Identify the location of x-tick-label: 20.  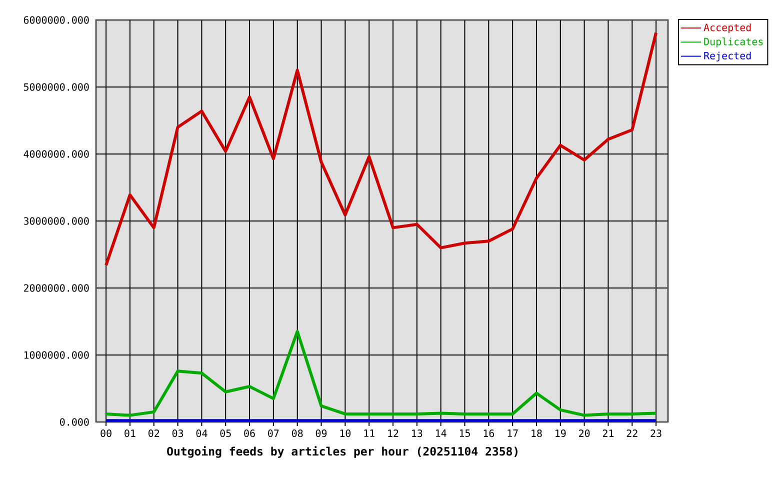
(584, 434).